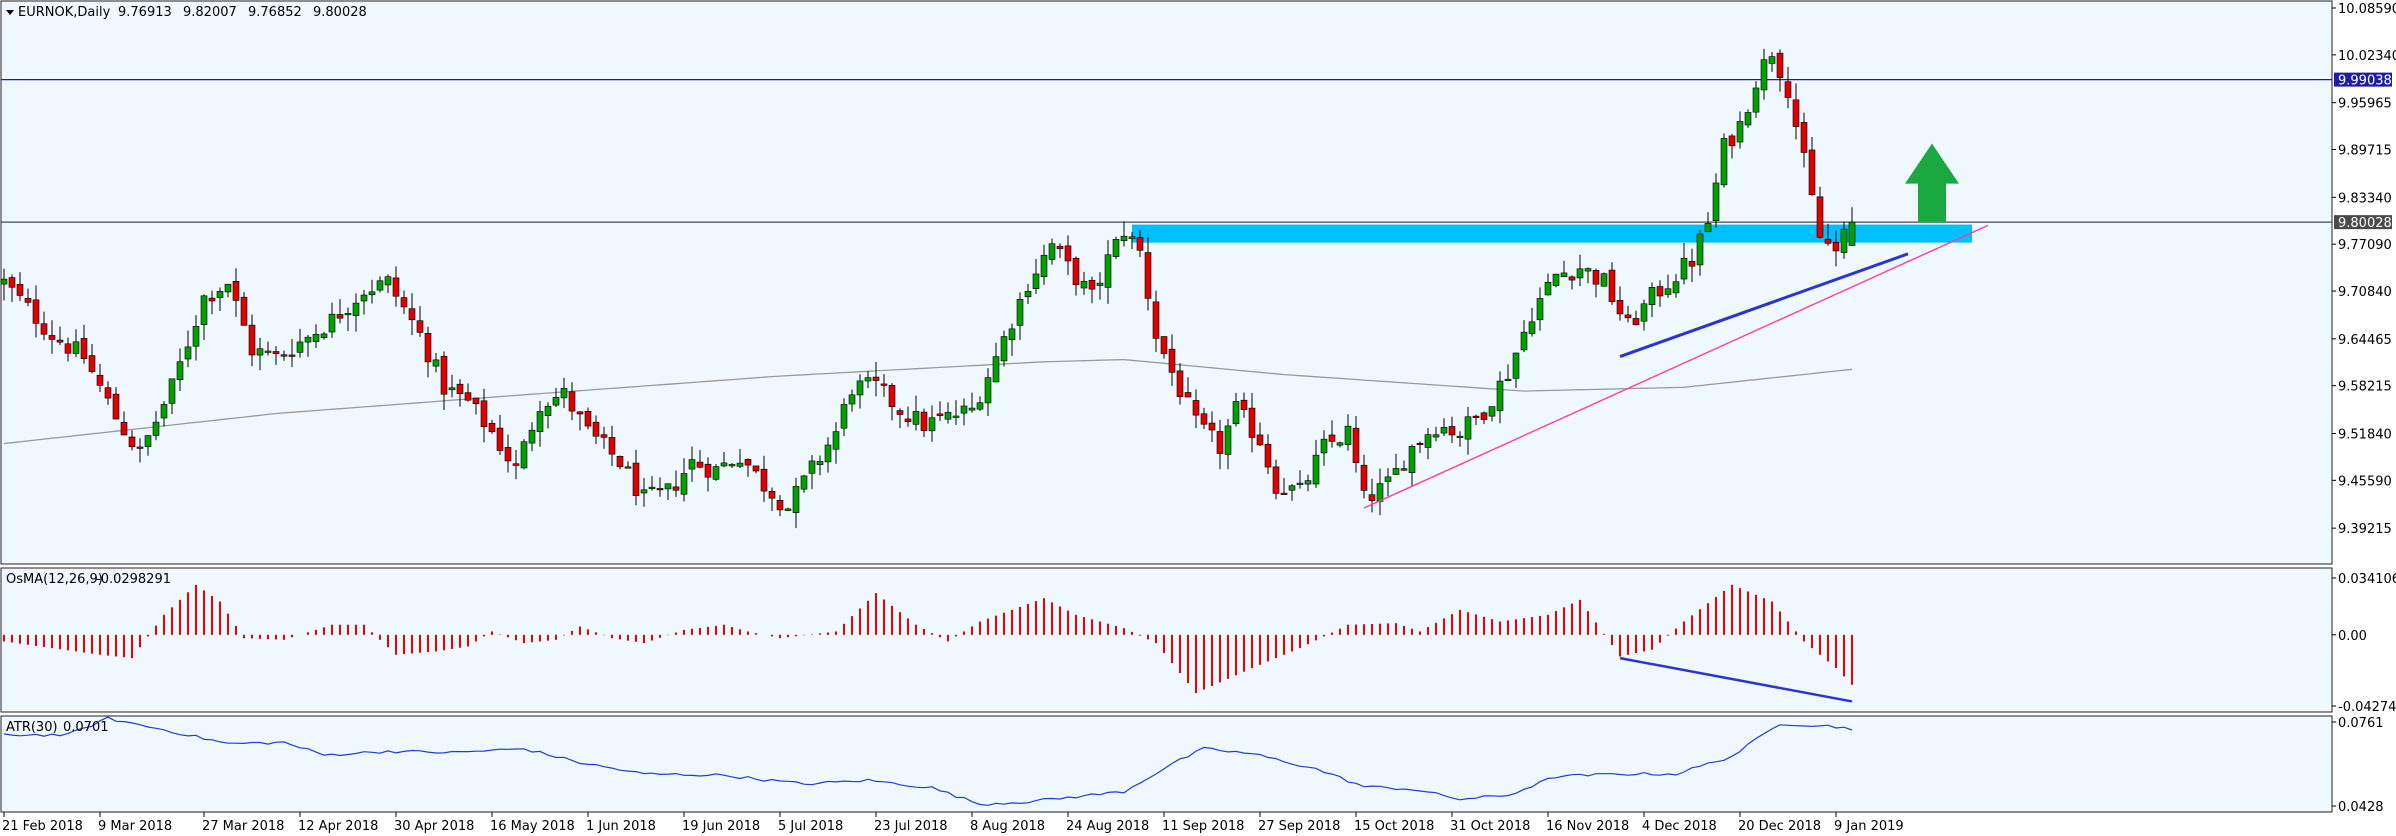 The image size is (2396, 836). Describe the element at coordinates (2365, 481) in the screenshot. I see `price-tick-label: 9.45590` at that location.